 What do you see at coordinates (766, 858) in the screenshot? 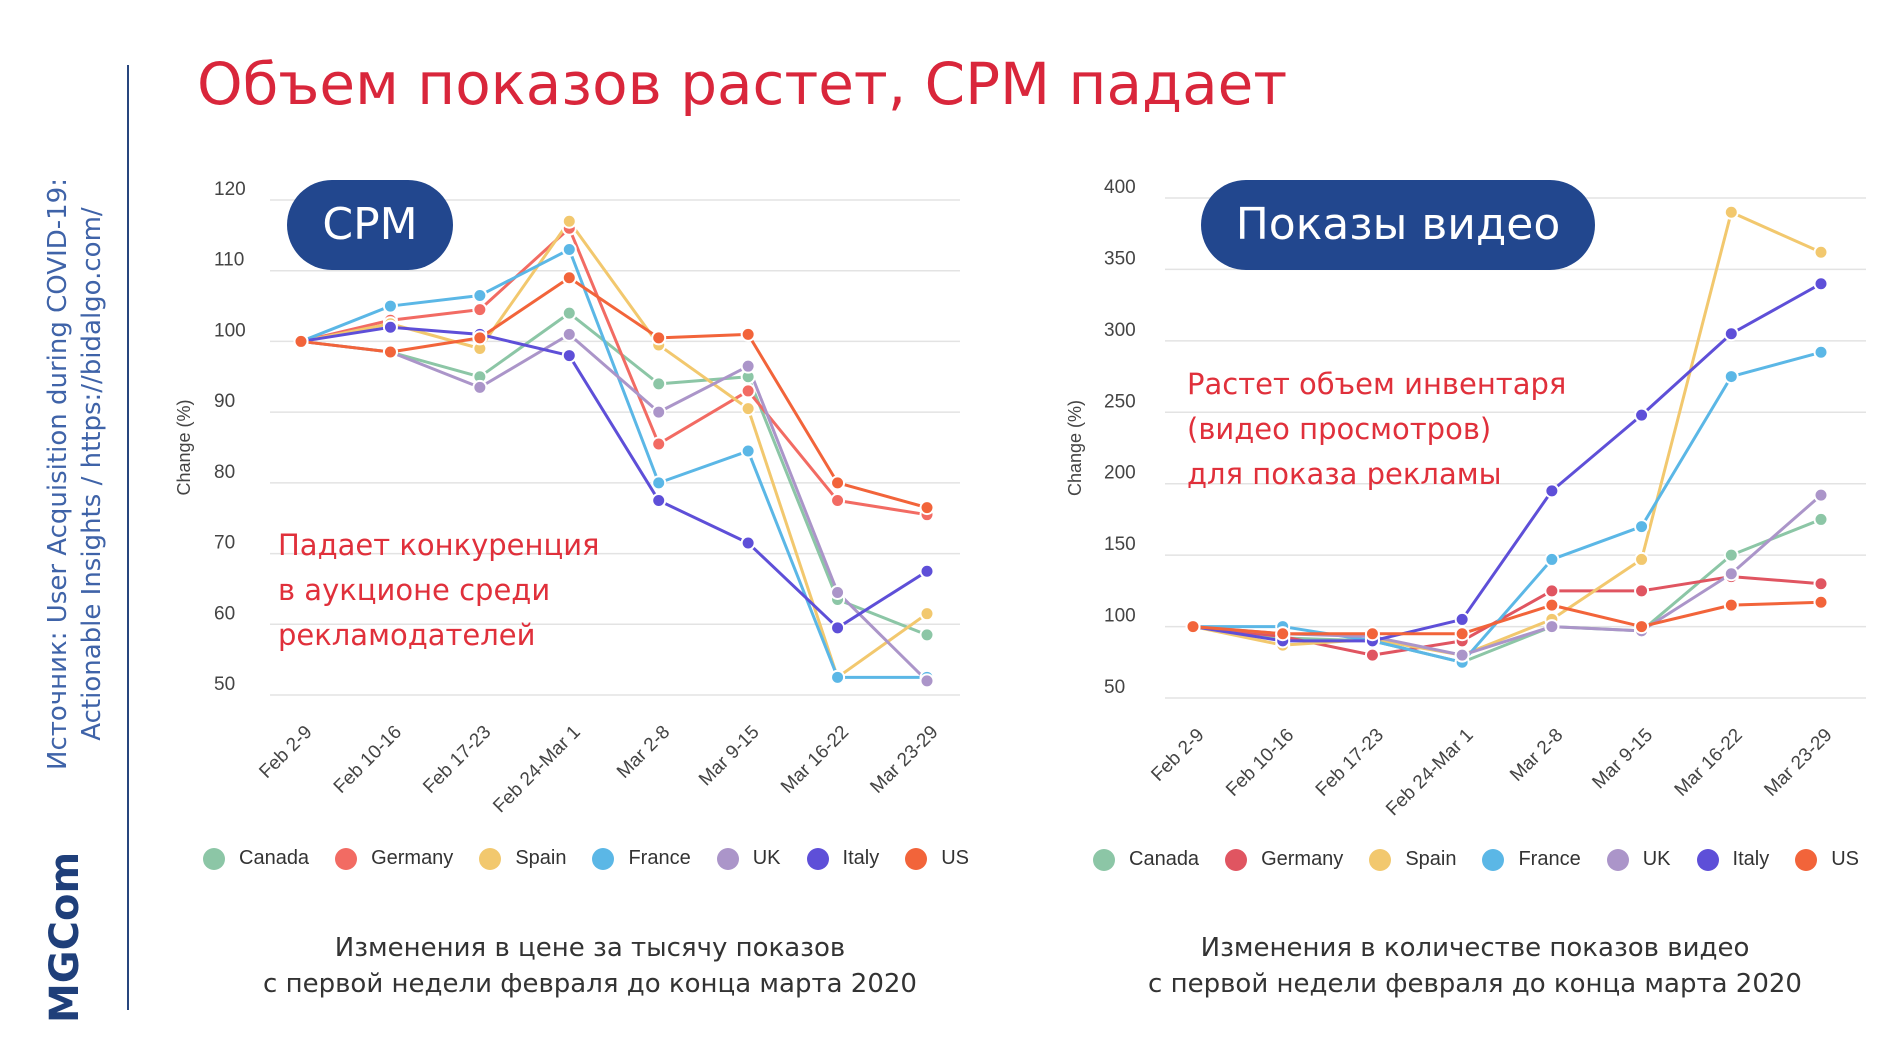
I see `cpm-legend-label: UK` at bounding box center [766, 858].